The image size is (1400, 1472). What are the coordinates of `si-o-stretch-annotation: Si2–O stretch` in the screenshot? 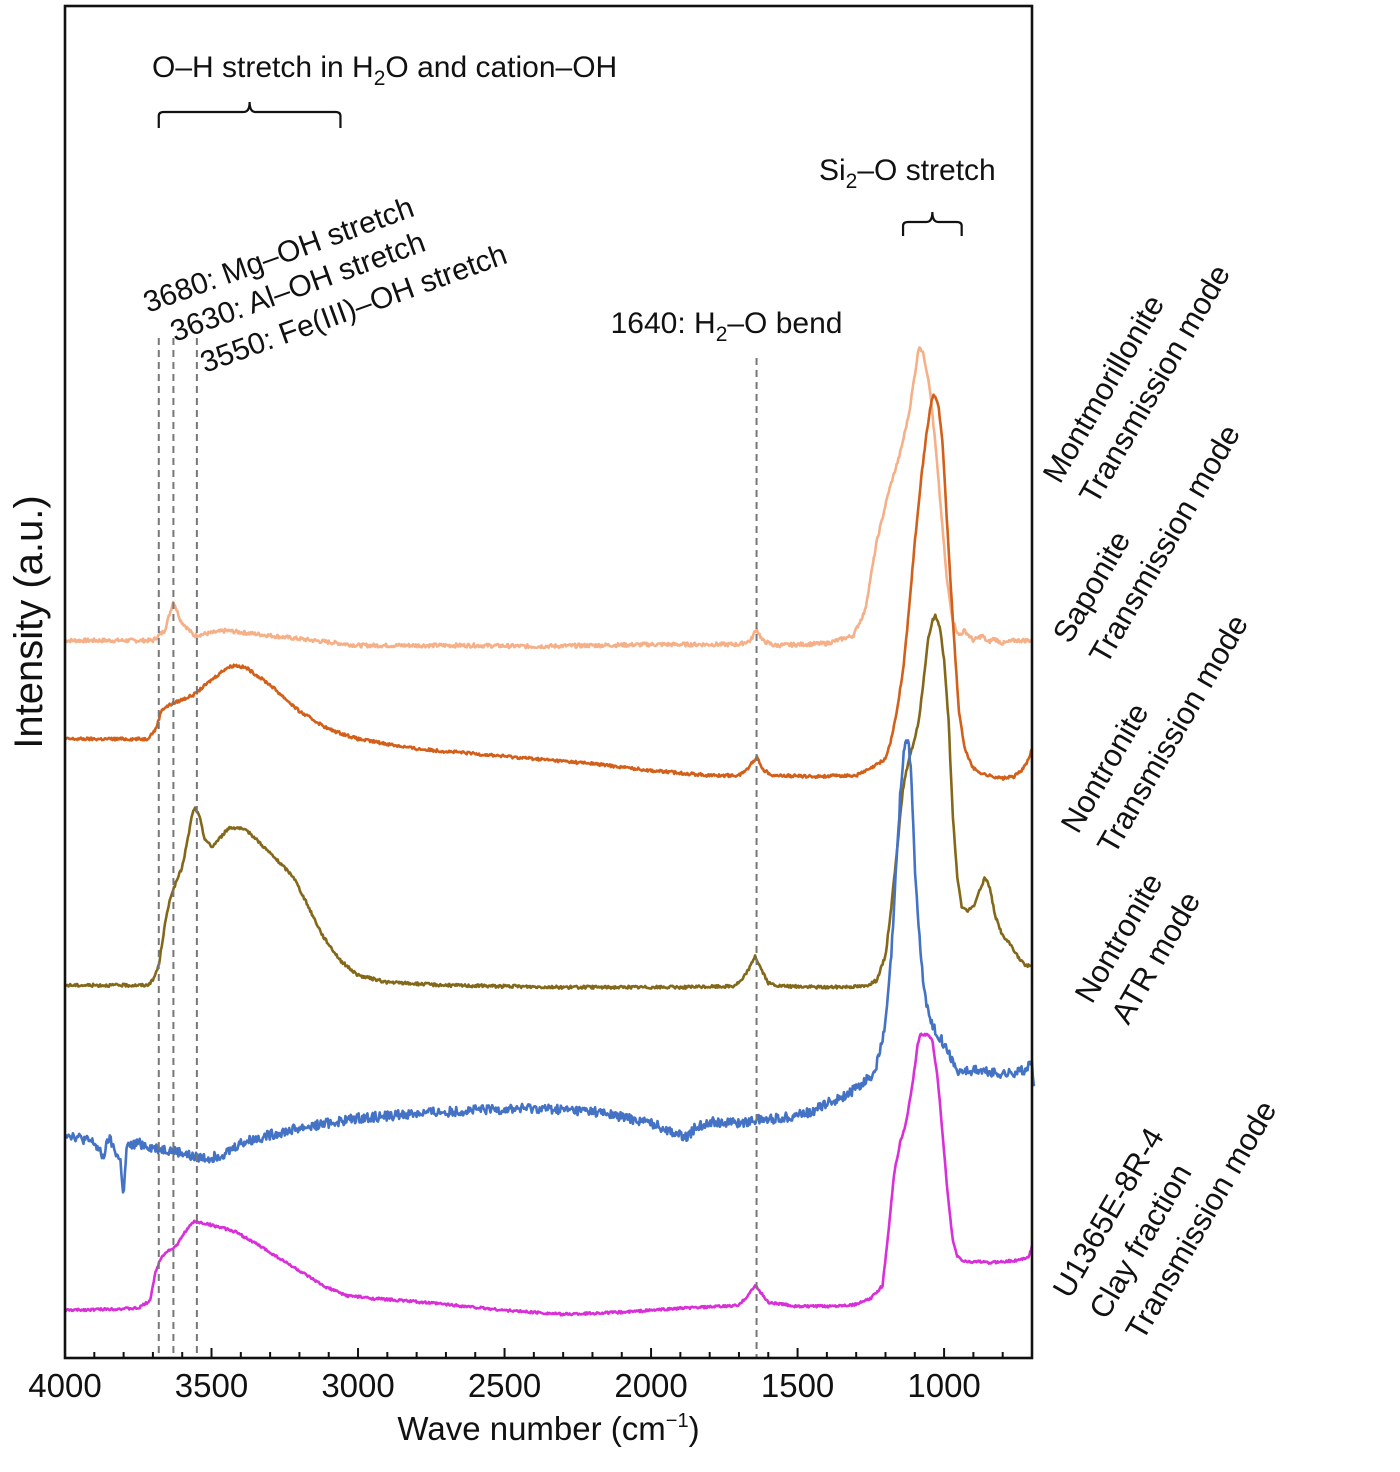 It's located at (907, 173).